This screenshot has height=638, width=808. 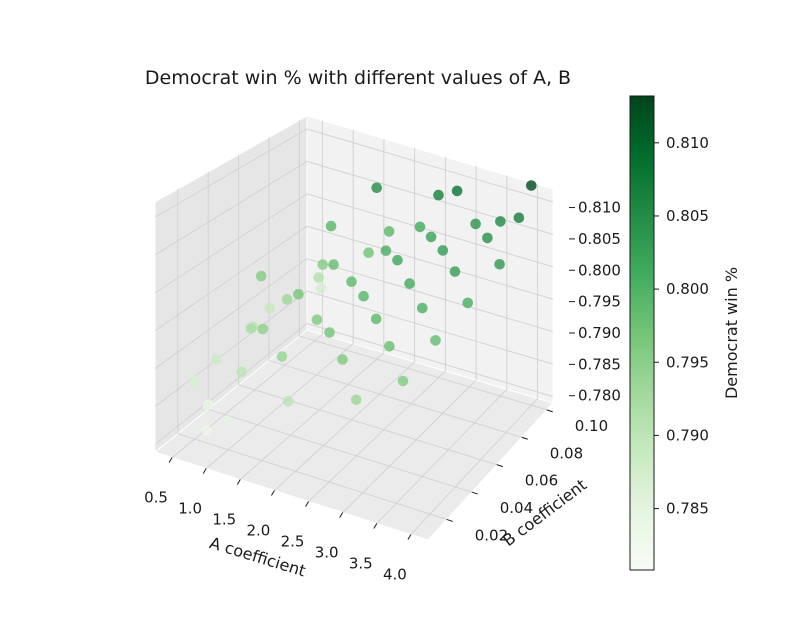 I want to click on colorbar-label: Democrat win %, so click(x=731, y=333).